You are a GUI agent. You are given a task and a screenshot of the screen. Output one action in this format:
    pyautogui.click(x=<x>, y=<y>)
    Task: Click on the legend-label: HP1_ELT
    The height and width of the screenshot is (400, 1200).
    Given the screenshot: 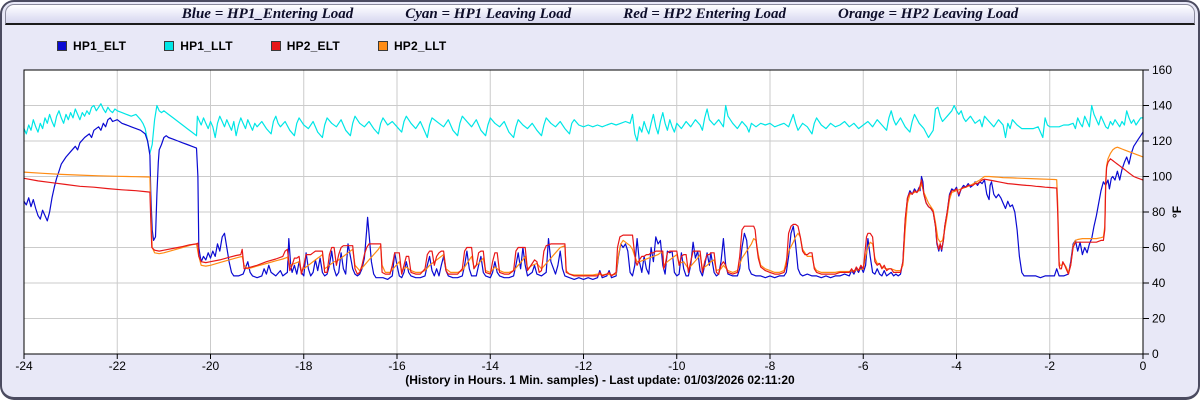 What is the action you would take?
    pyautogui.click(x=100, y=46)
    